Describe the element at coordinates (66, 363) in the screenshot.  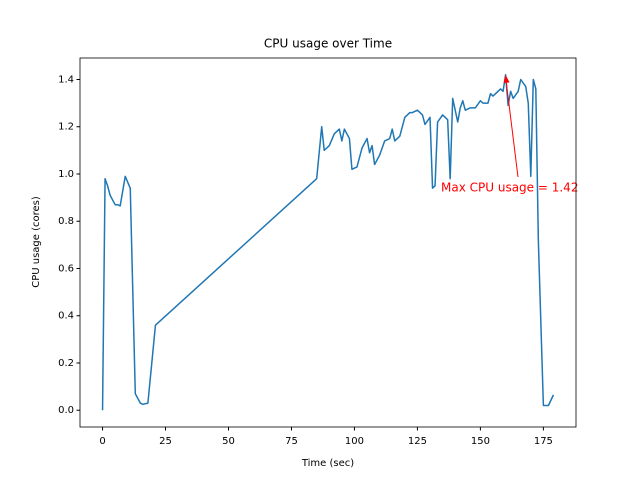
I see `y-tick-label: 0.2` at that location.